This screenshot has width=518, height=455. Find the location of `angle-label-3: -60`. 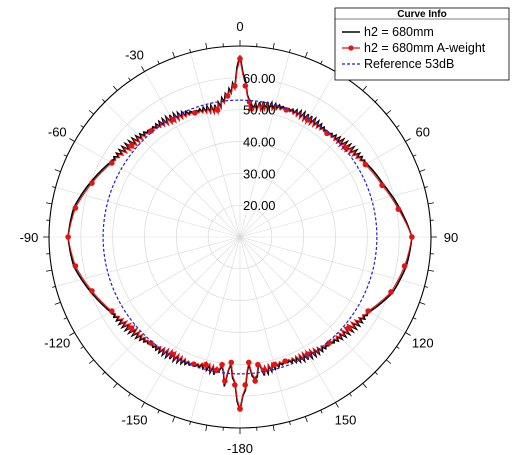

angle-label-3: -60 is located at coordinates (57, 132).